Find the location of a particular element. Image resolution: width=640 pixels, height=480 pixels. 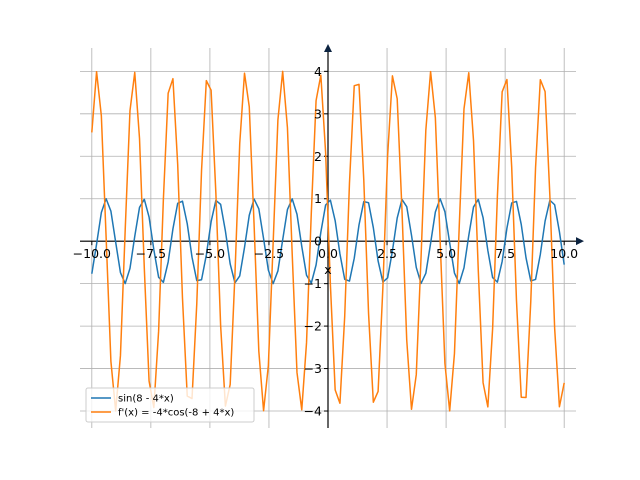

x-axis-arrow-icon is located at coordinates (580, 241).